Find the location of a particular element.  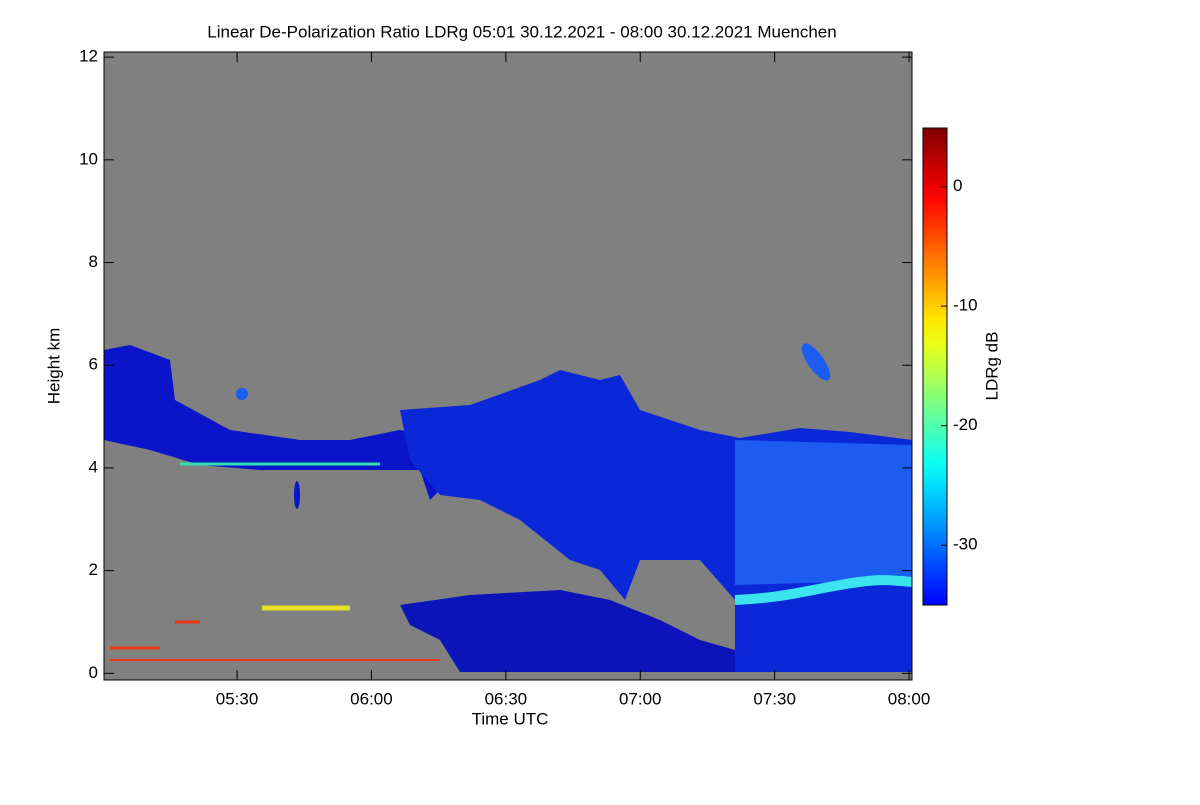

colorbar-tick-label: 0 is located at coordinates (957, 185).